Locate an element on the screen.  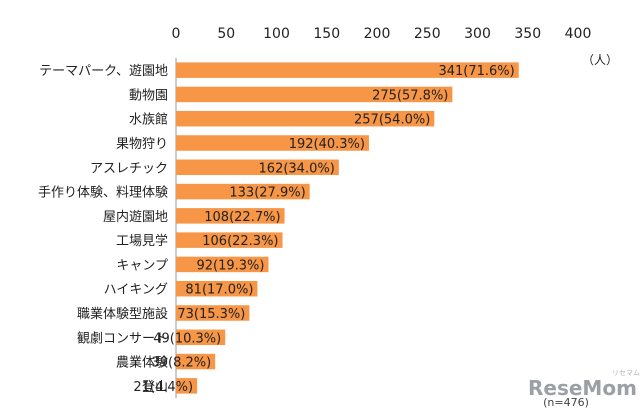
category-label-0: テーマパーク、遊園地 is located at coordinates (103, 71).